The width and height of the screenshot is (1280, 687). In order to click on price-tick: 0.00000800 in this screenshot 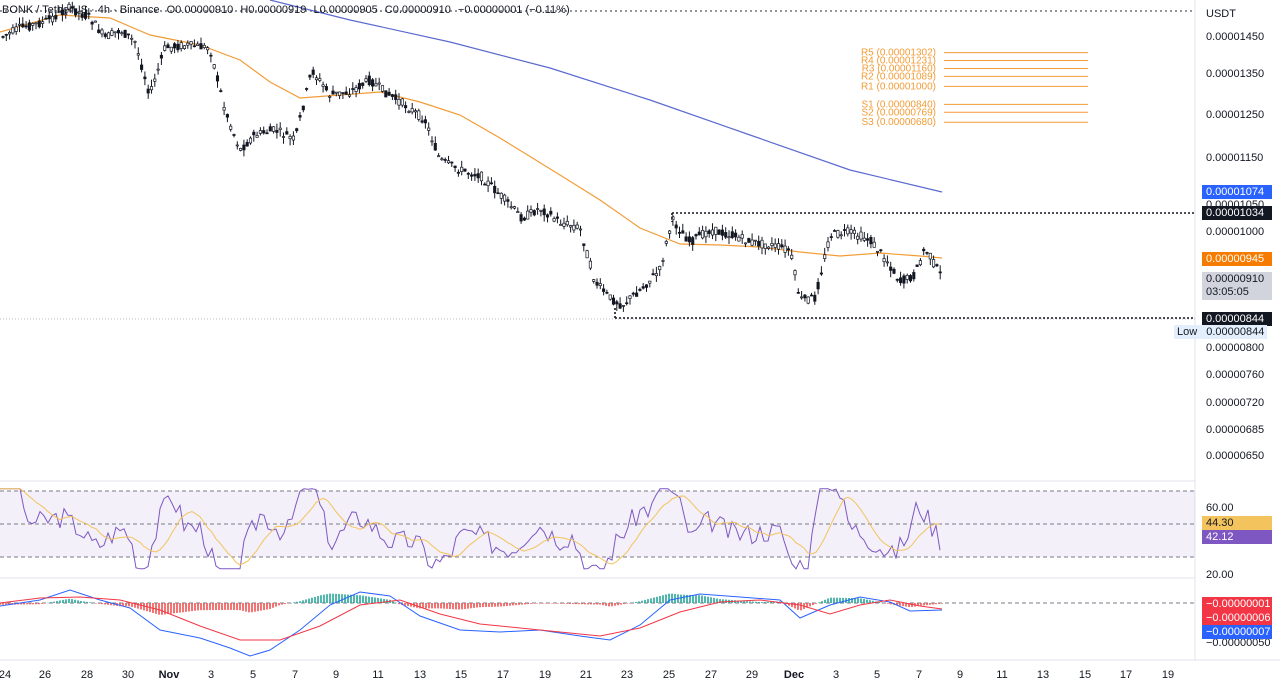, I will do `click(1235, 348)`.